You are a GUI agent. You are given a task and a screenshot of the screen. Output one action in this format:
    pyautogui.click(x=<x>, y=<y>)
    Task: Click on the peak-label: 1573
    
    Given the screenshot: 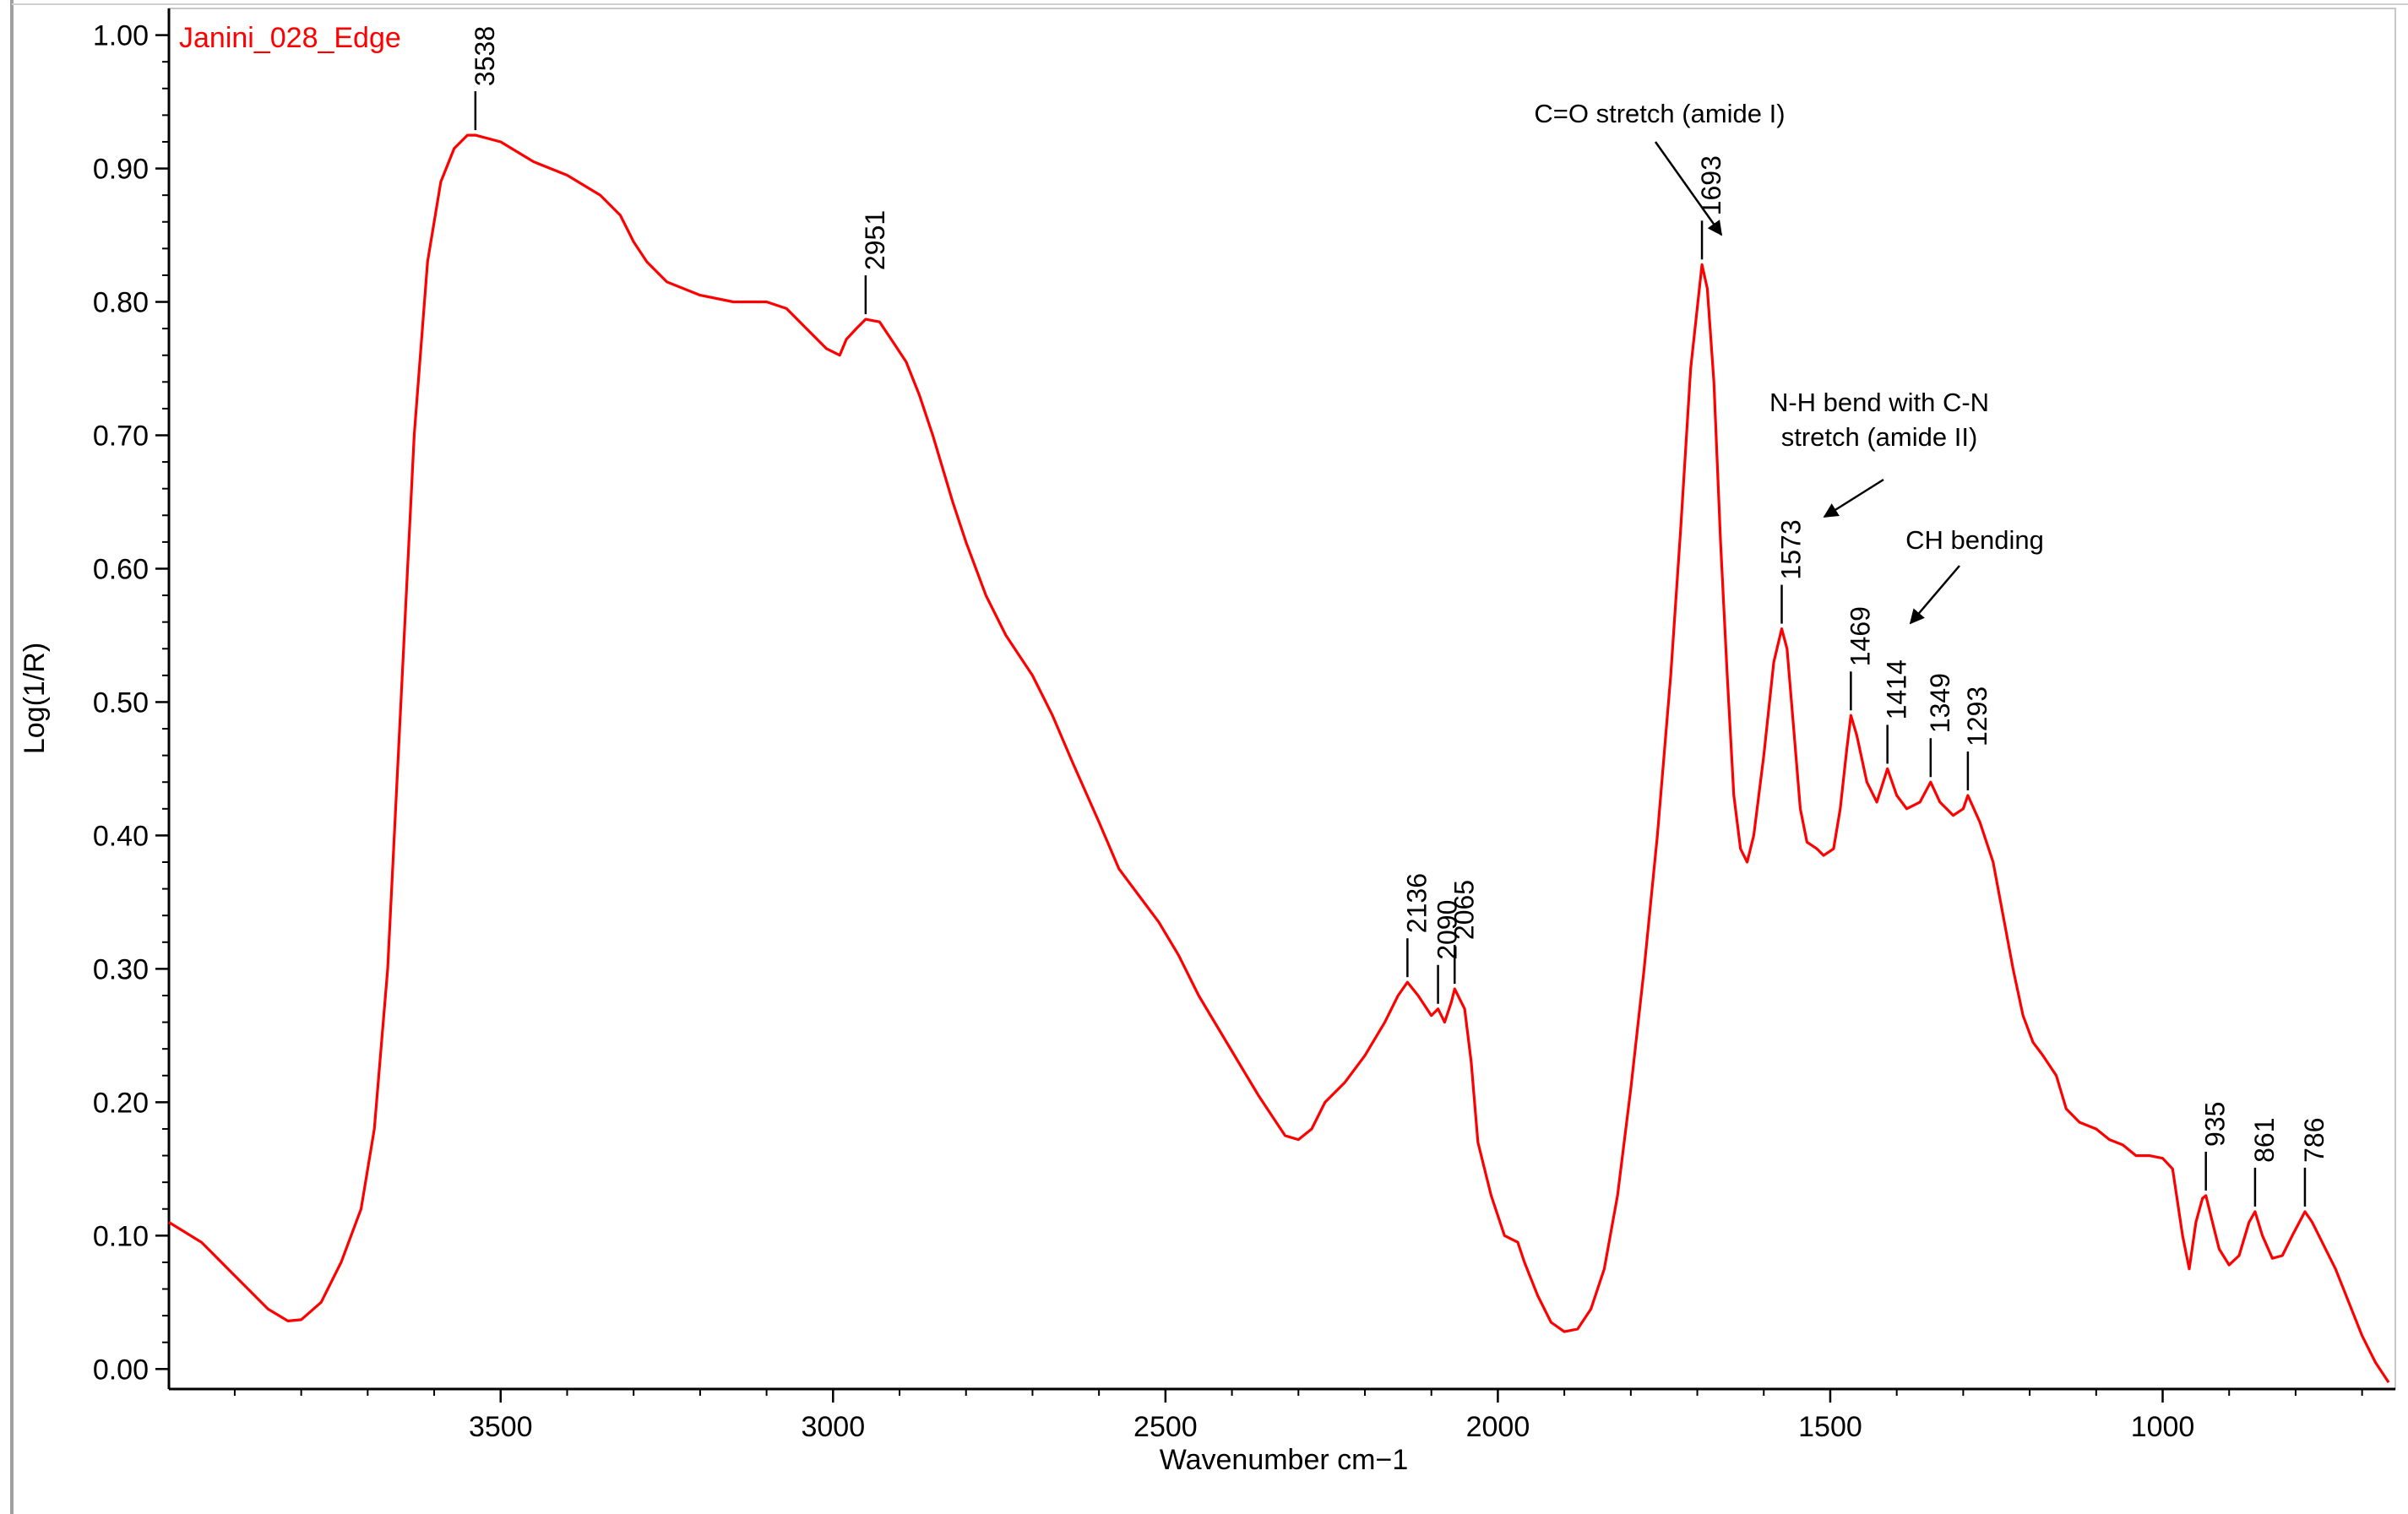 What is the action you would take?
    pyautogui.click(x=1791, y=549)
    